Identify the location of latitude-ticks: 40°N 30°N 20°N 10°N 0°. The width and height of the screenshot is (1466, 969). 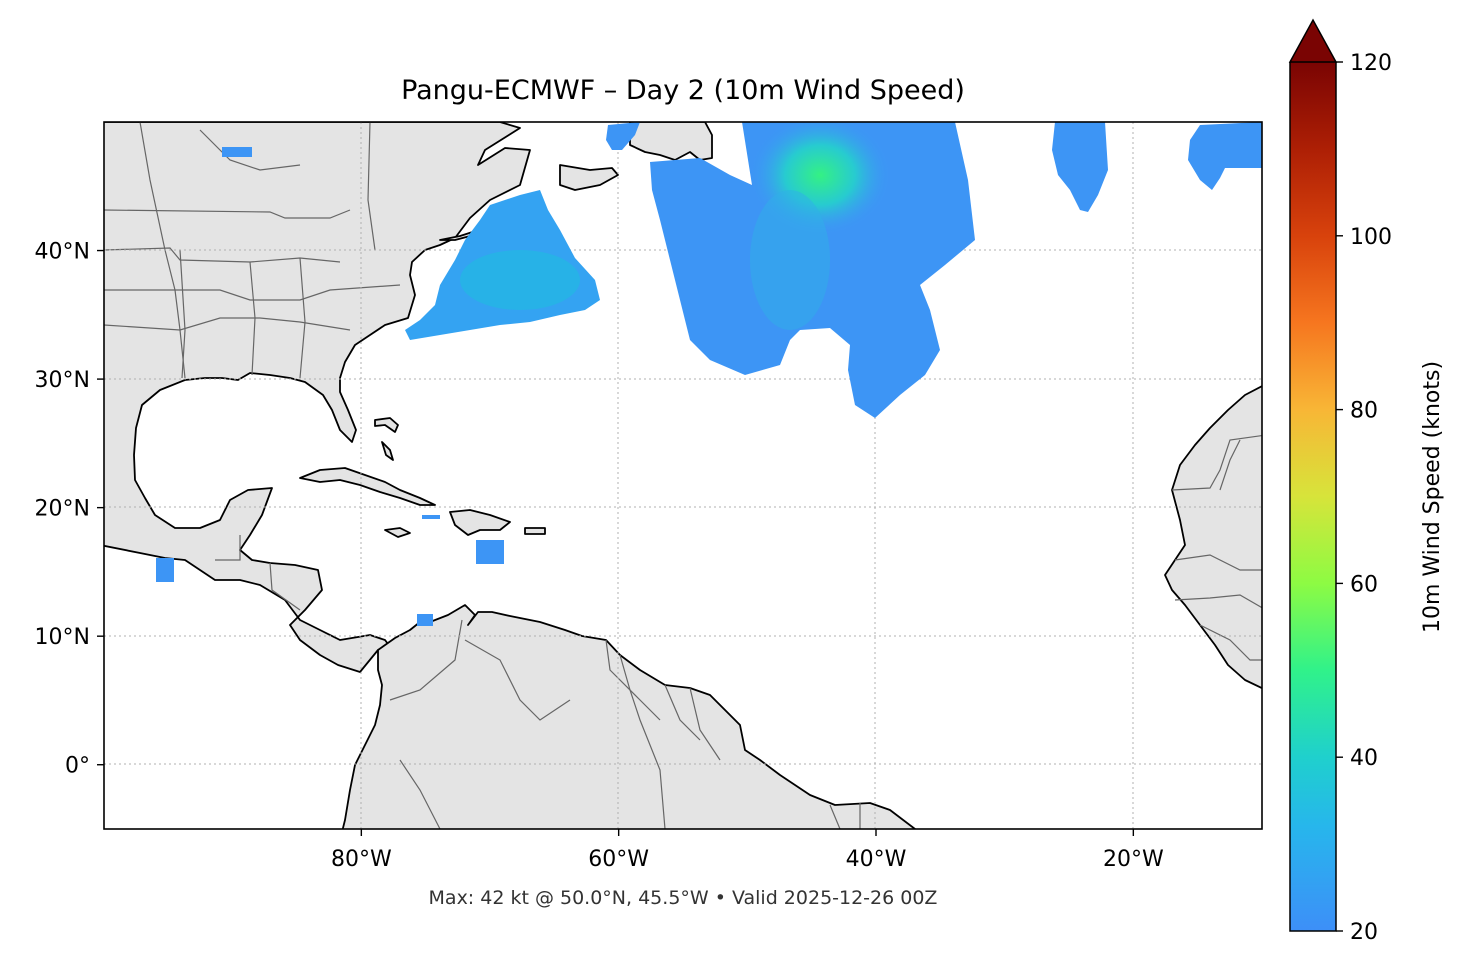
(69, 509).